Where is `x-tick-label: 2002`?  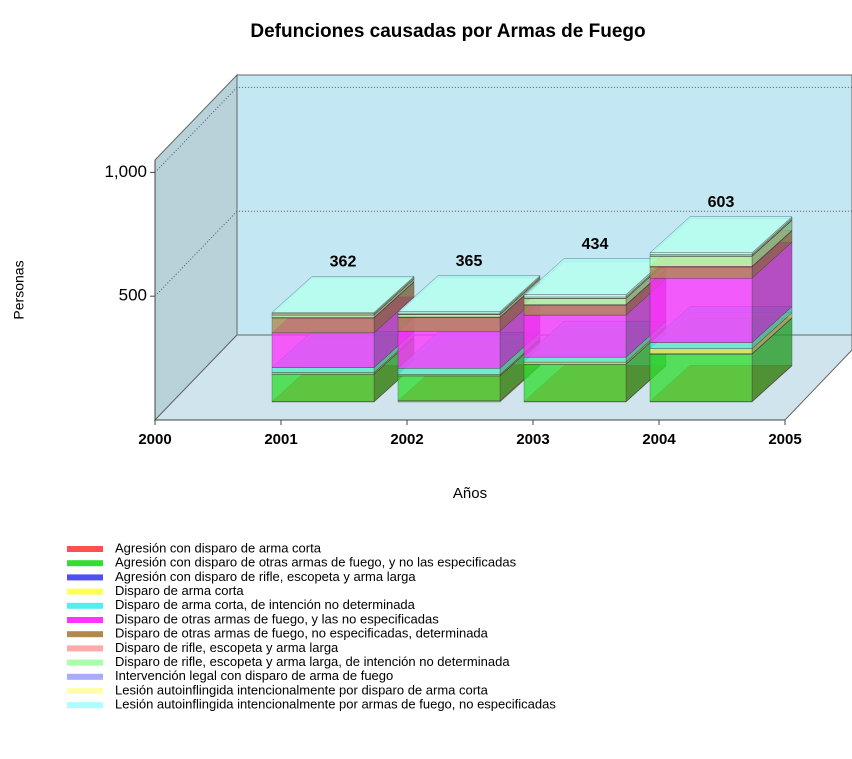
x-tick-label: 2002 is located at coordinates (406, 439).